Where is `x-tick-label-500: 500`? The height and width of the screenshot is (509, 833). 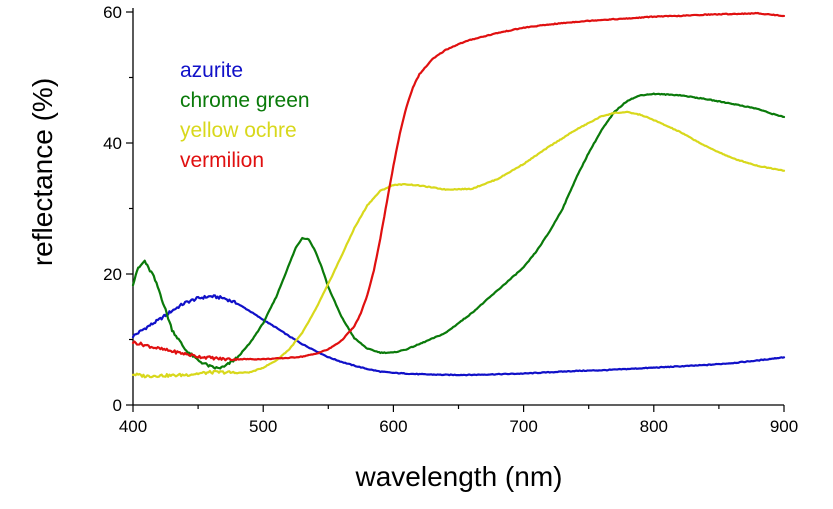 x-tick-label-500: 500 is located at coordinates (263, 426).